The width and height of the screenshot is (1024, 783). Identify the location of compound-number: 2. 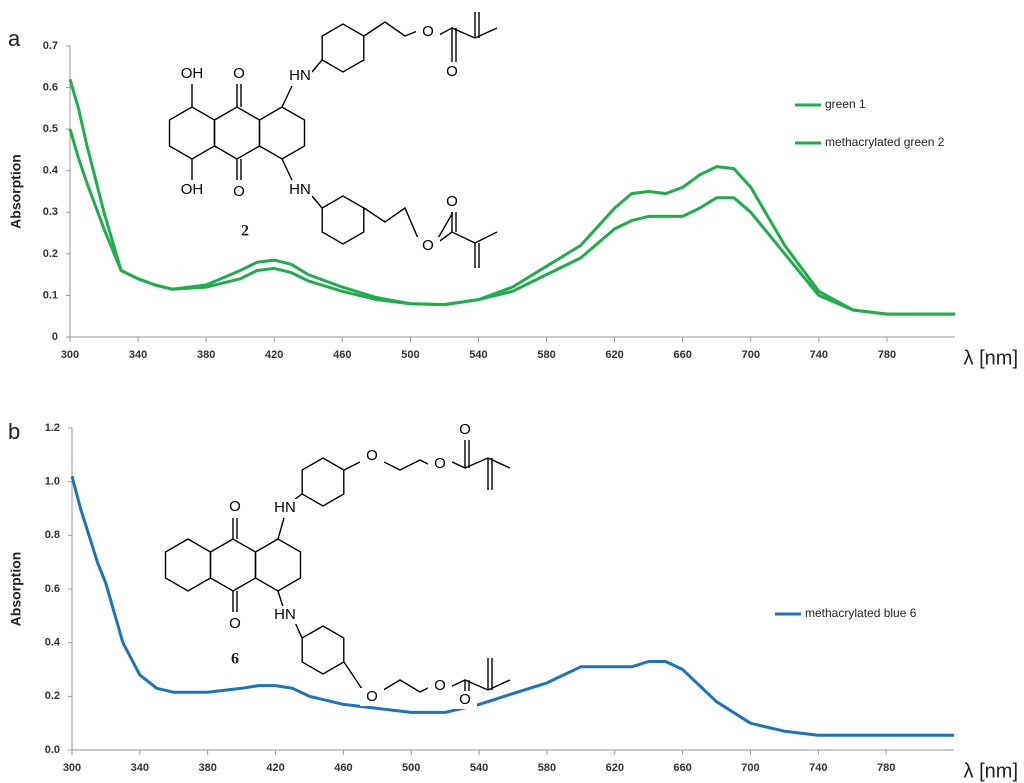
(245, 231).